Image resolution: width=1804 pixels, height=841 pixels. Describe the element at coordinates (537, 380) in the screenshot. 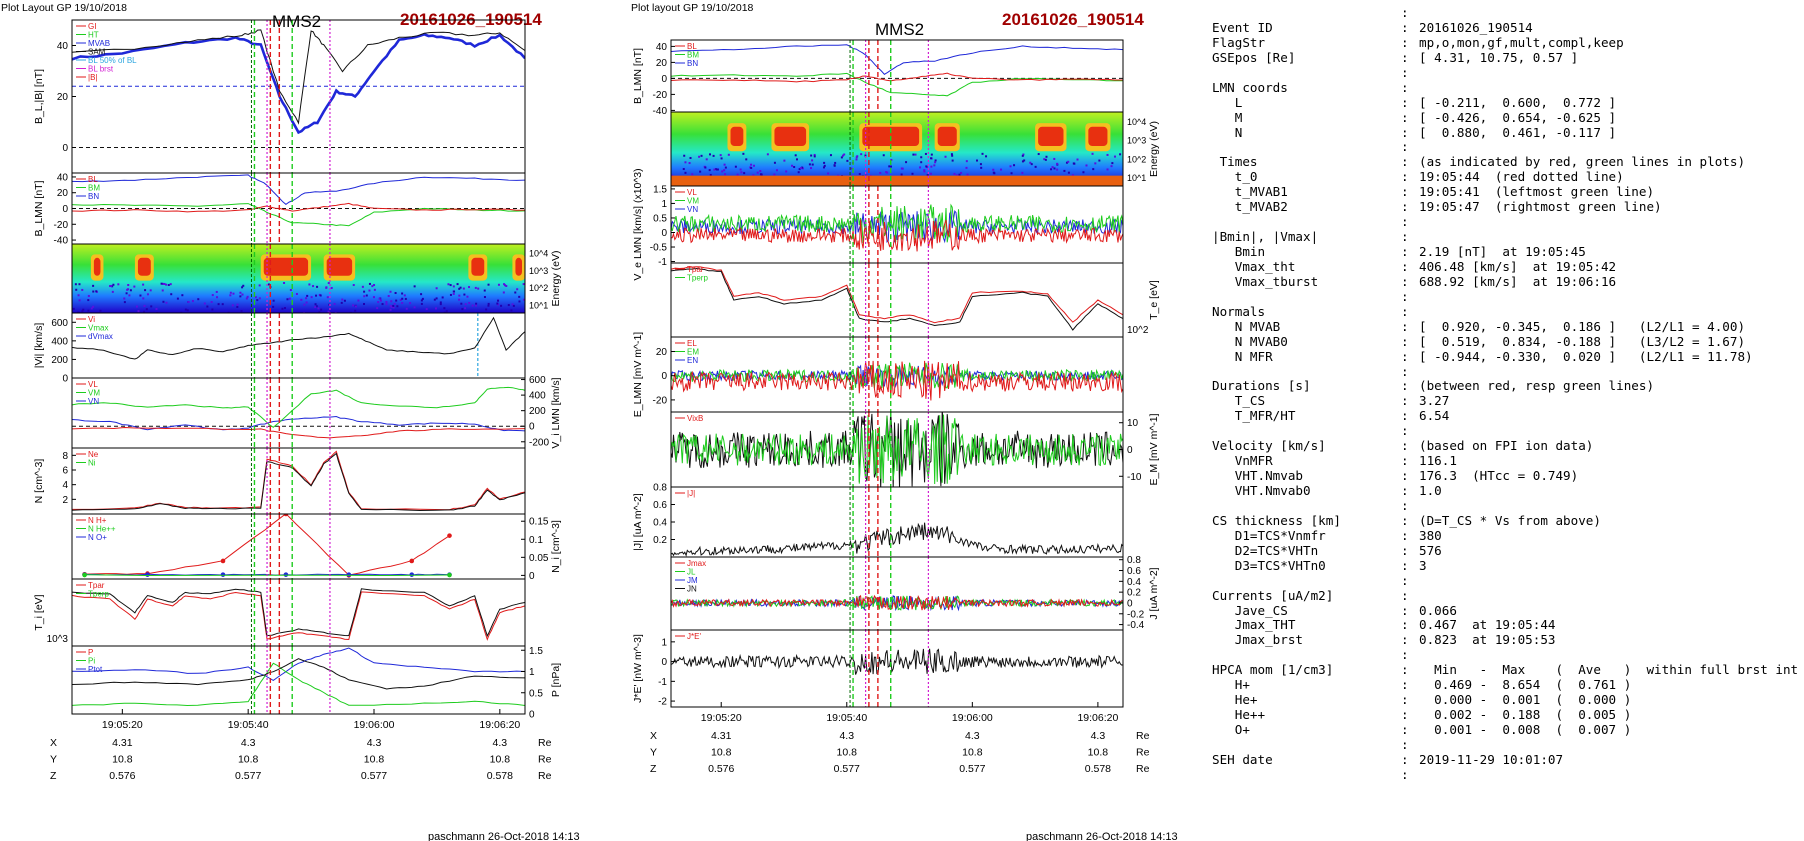

I see `y-tick-label: 600` at that location.